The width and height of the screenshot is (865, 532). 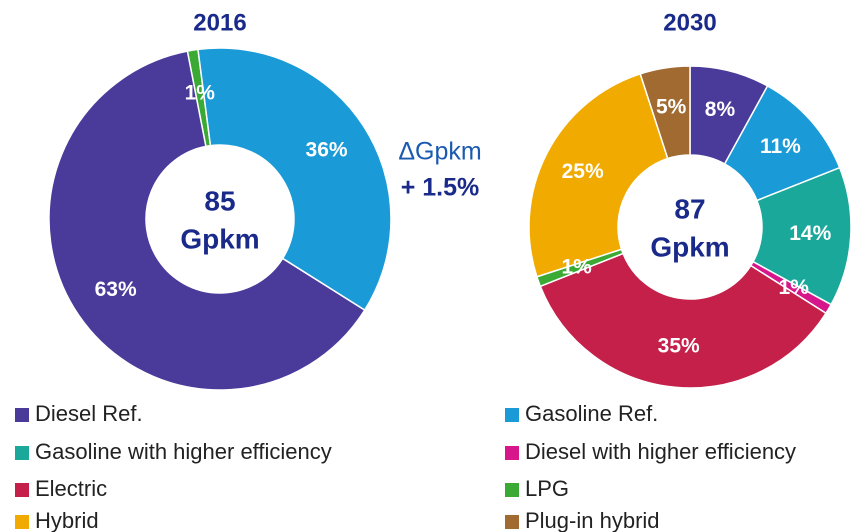 I want to click on annotation-value: + 1.5%, so click(x=440, y=188).